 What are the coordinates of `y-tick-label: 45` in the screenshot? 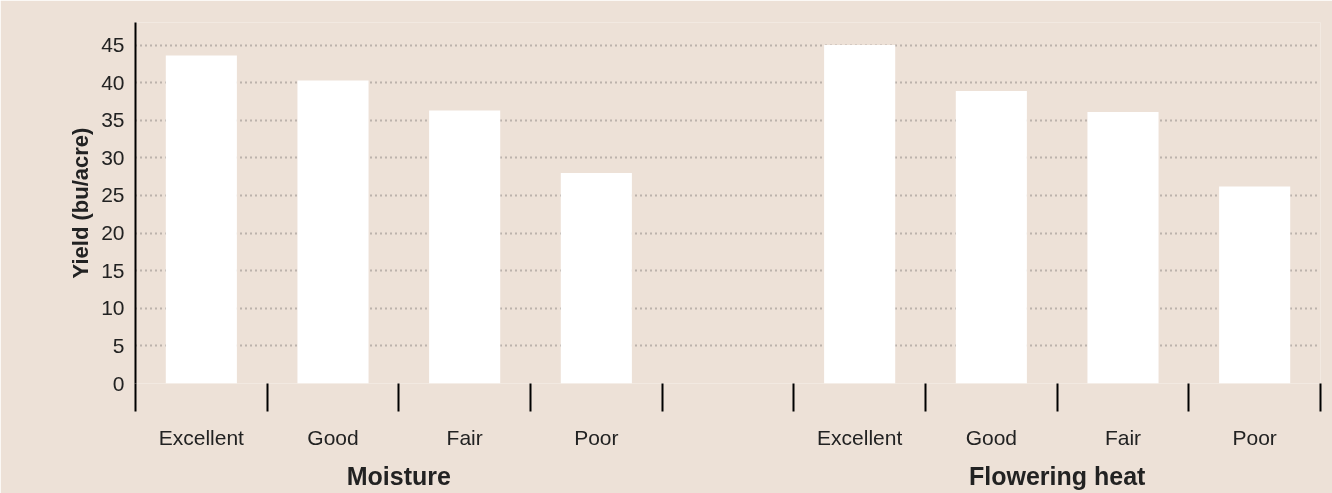 It's located at (113, 45).